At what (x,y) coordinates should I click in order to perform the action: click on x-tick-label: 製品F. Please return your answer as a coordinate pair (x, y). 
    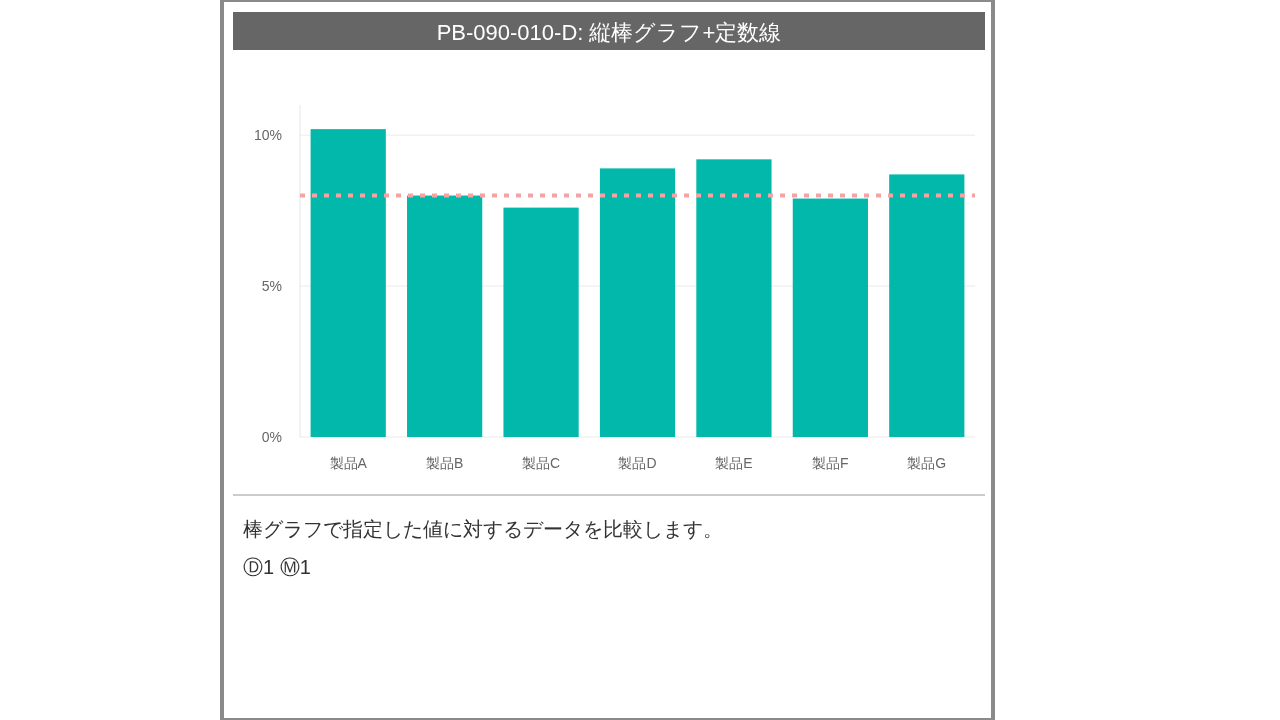
    Looking at the image, I should click on (830, 463).